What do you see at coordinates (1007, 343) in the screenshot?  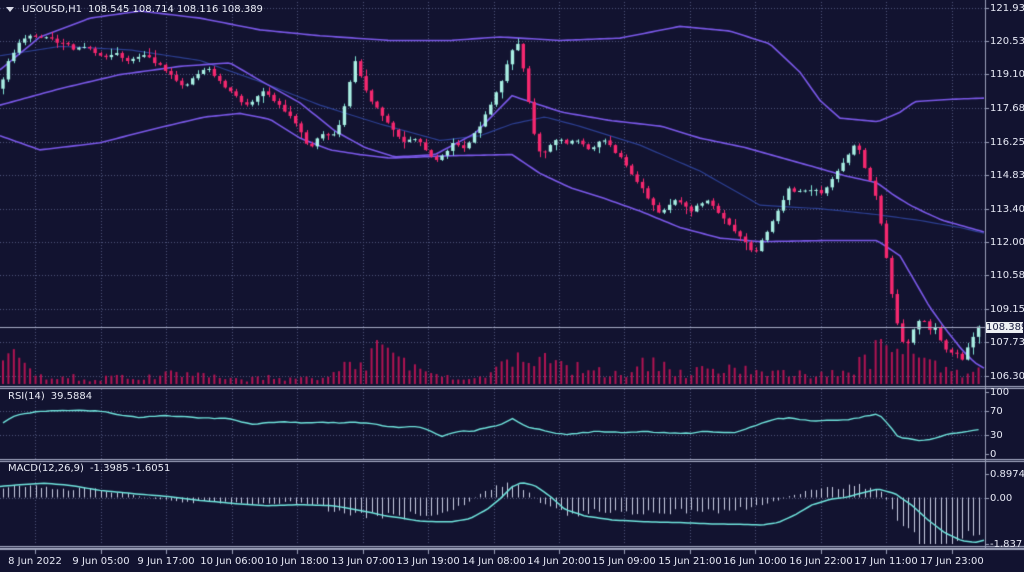 I see `price-tick-label: 107.730` at bounding box center [1007, 343].